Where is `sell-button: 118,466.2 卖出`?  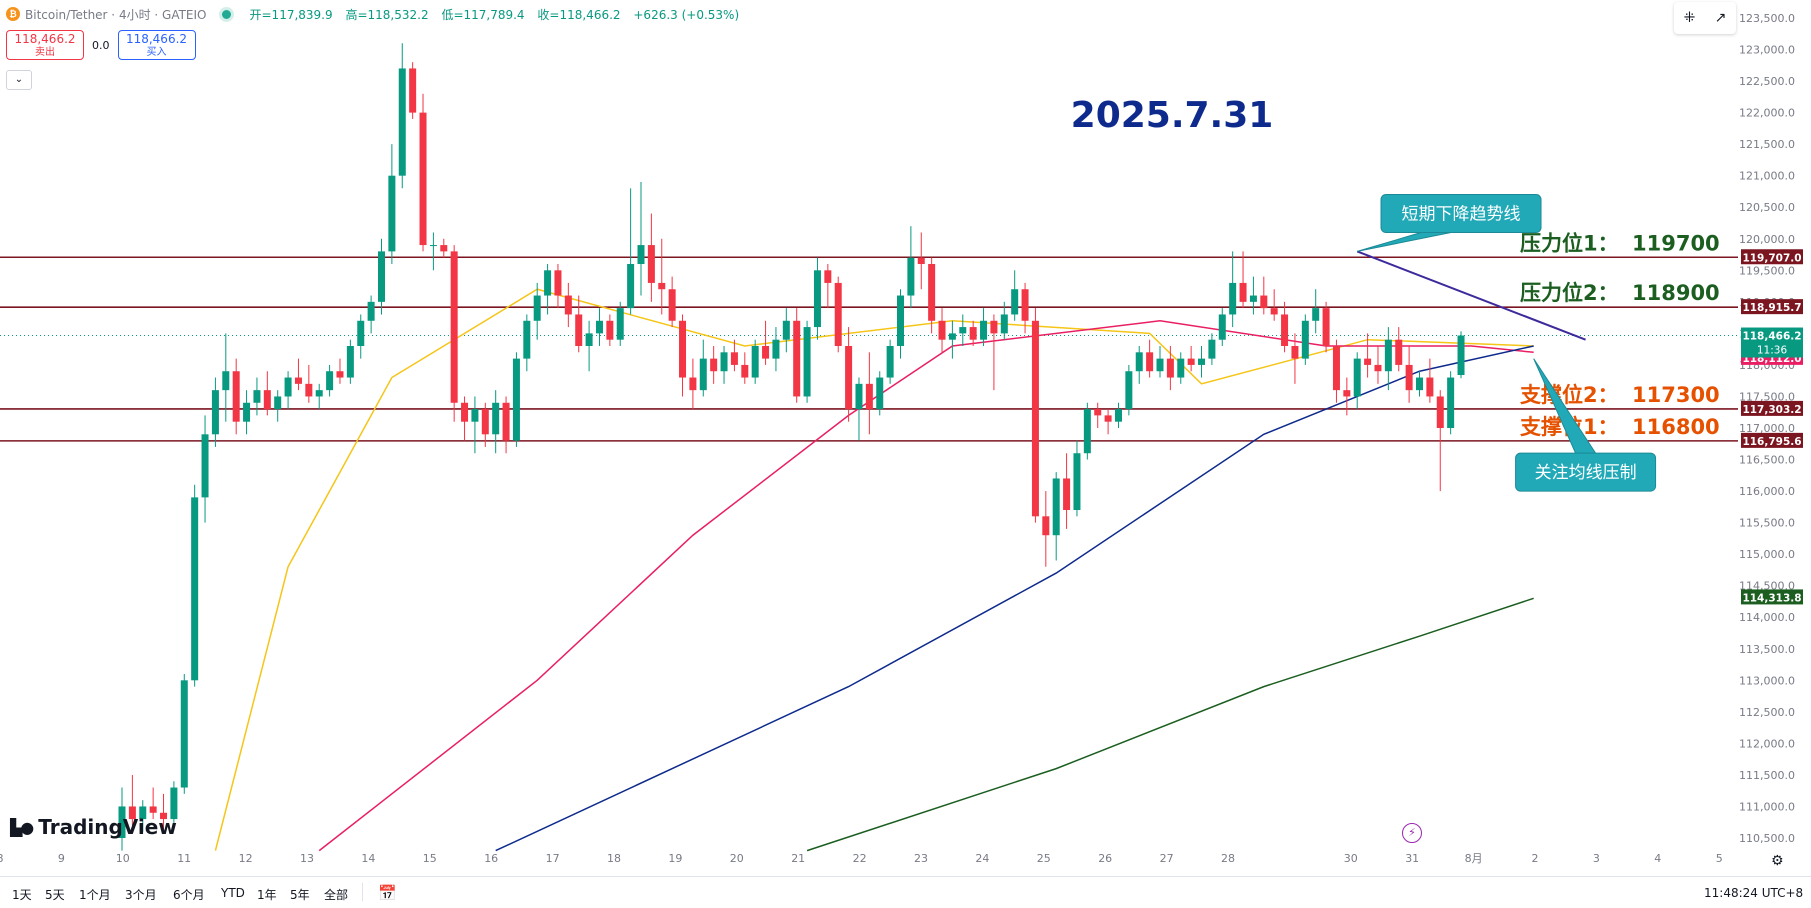
sell-button: 118,466.2 卖出 is located at coordinates (45, 45).